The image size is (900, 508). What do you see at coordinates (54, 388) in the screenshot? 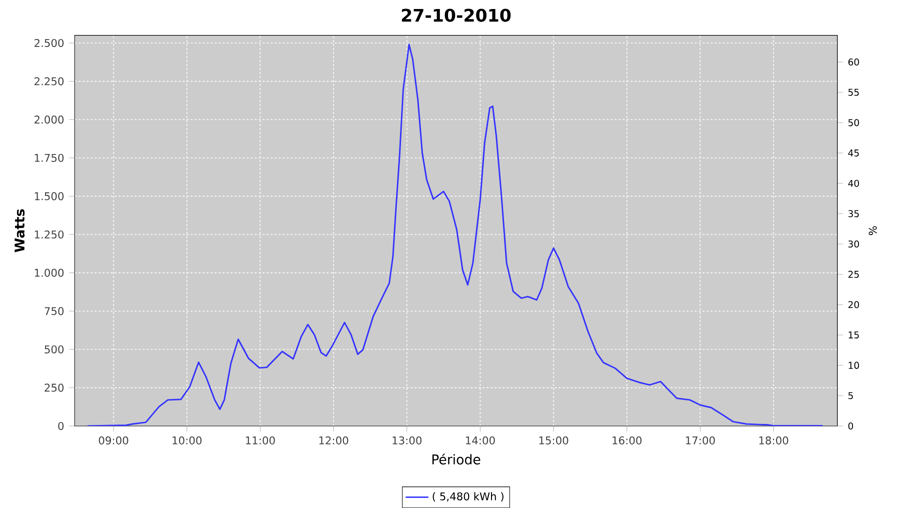
I see `y-tick-label: 250` at bounding box center [54, 388].